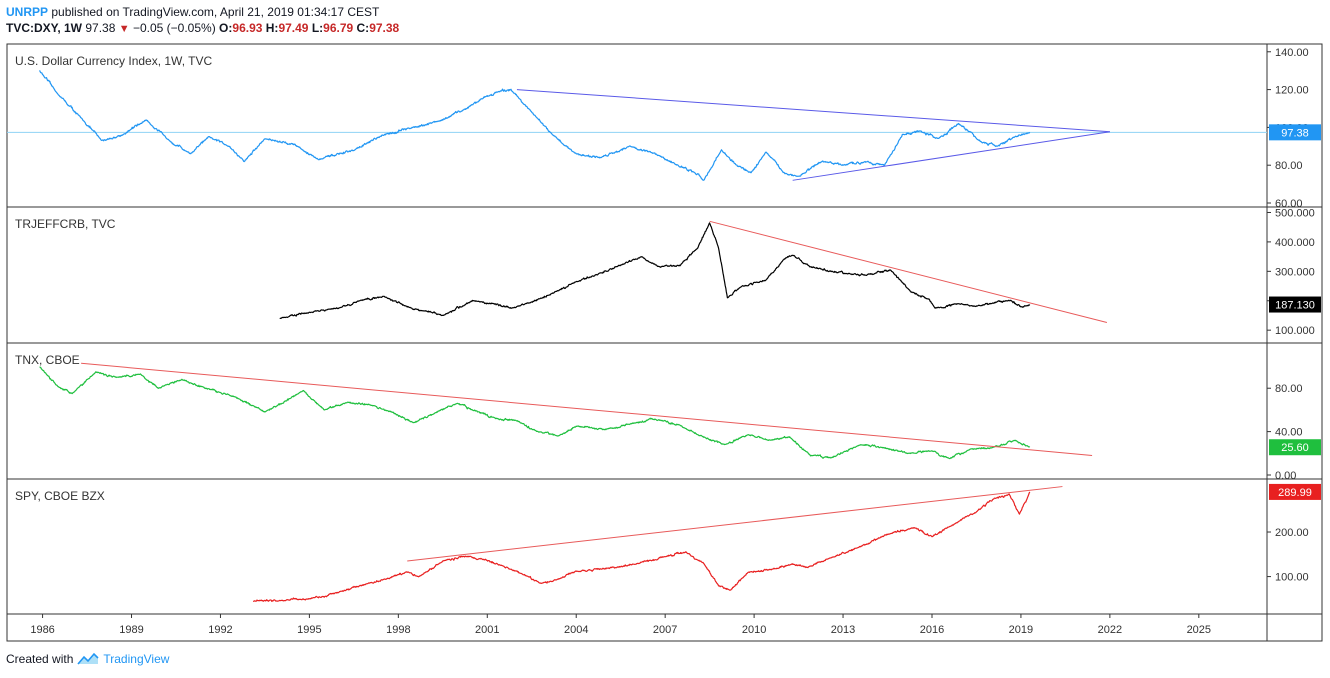 This screenshot has height=678, width=1330. I want to click on pane-title: U.S. Dollar Currency Index, 1W, TVC, so click(114, 61).